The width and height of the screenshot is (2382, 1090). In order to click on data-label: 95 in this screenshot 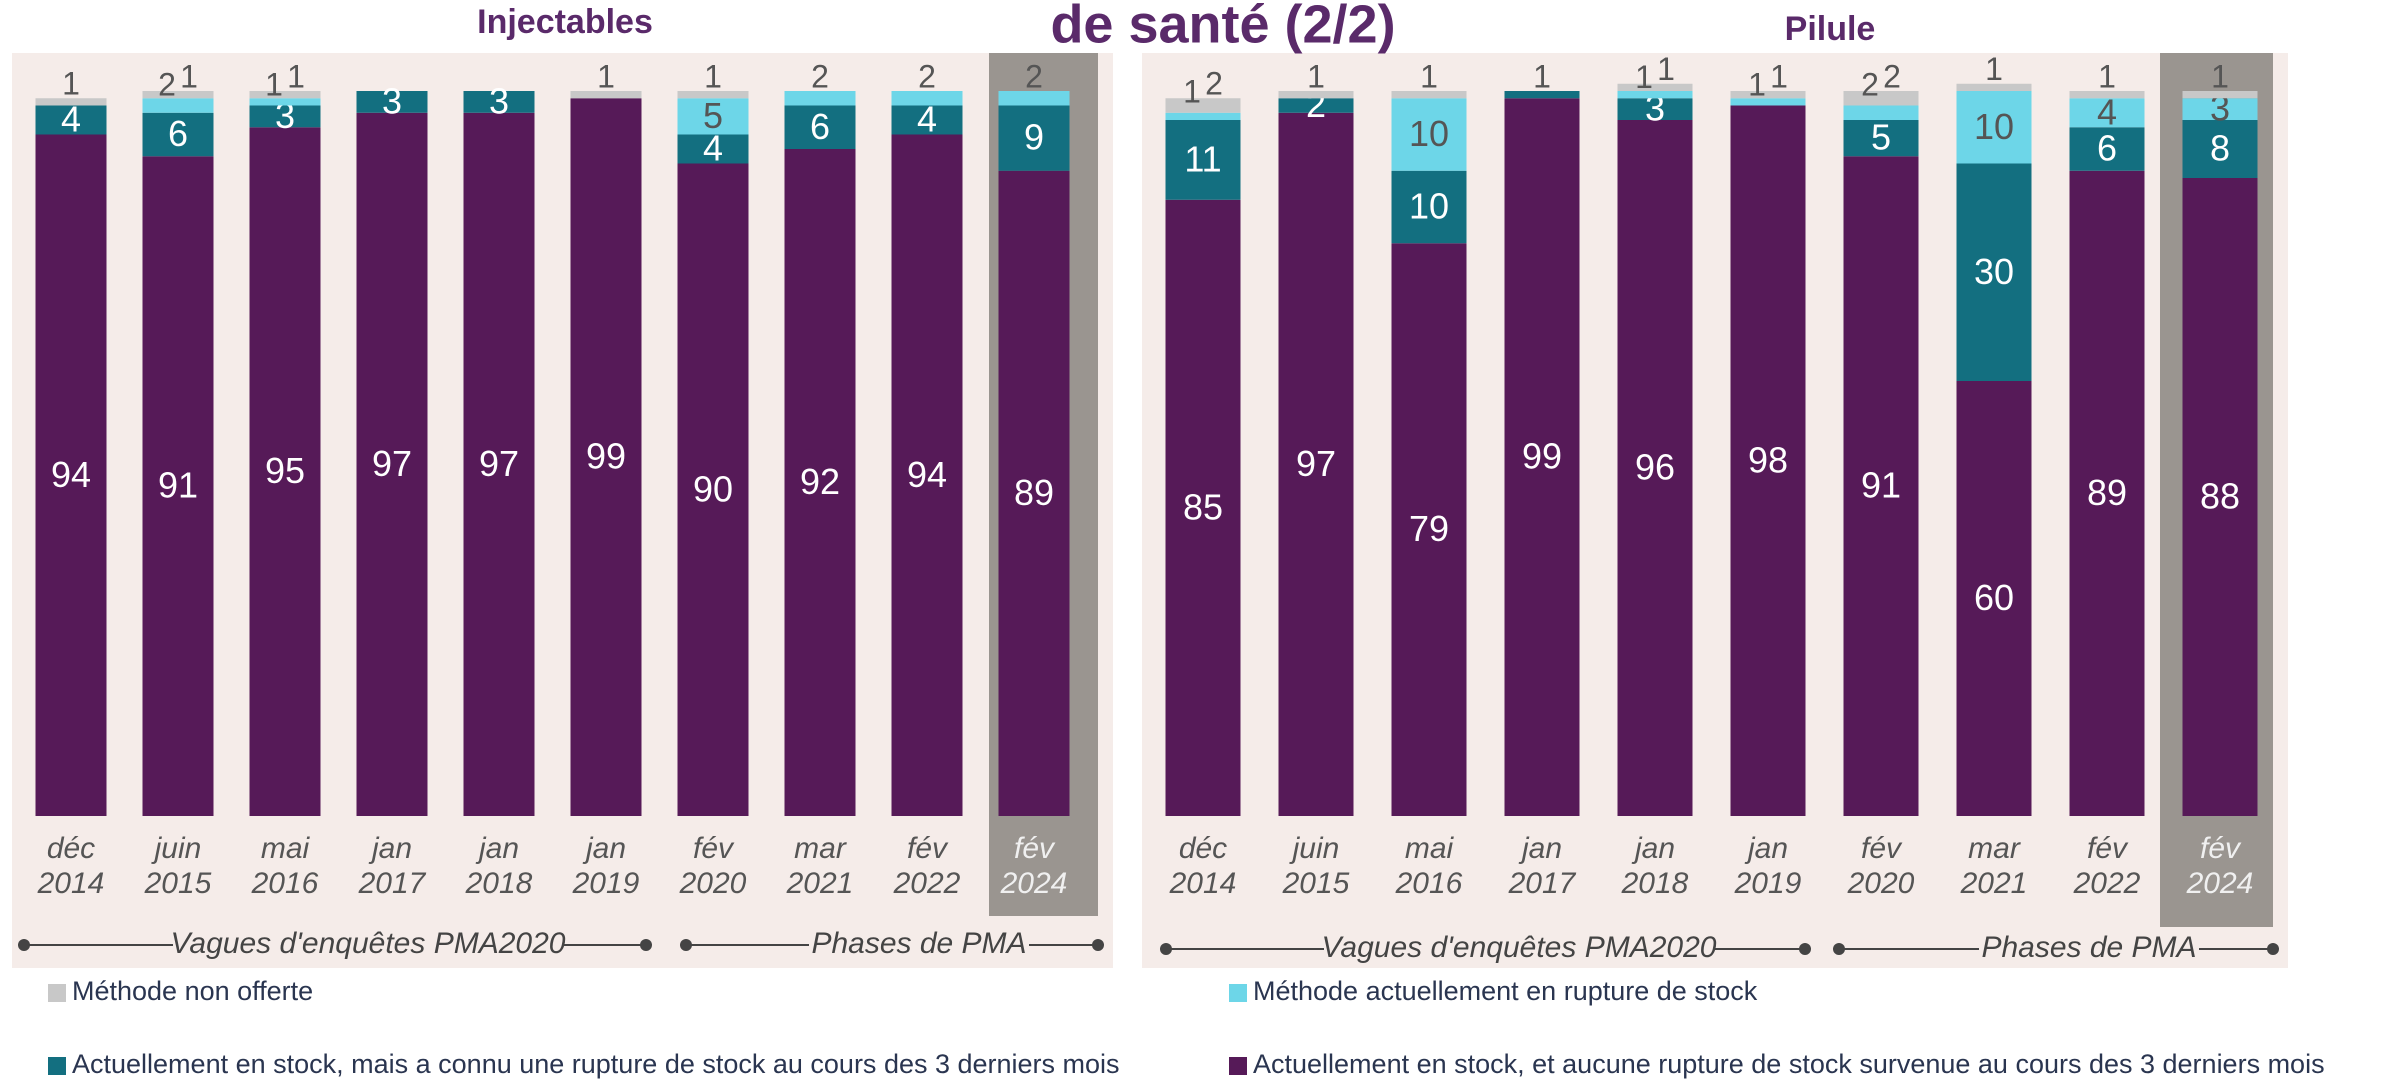, I will do `click(285, 470)`.